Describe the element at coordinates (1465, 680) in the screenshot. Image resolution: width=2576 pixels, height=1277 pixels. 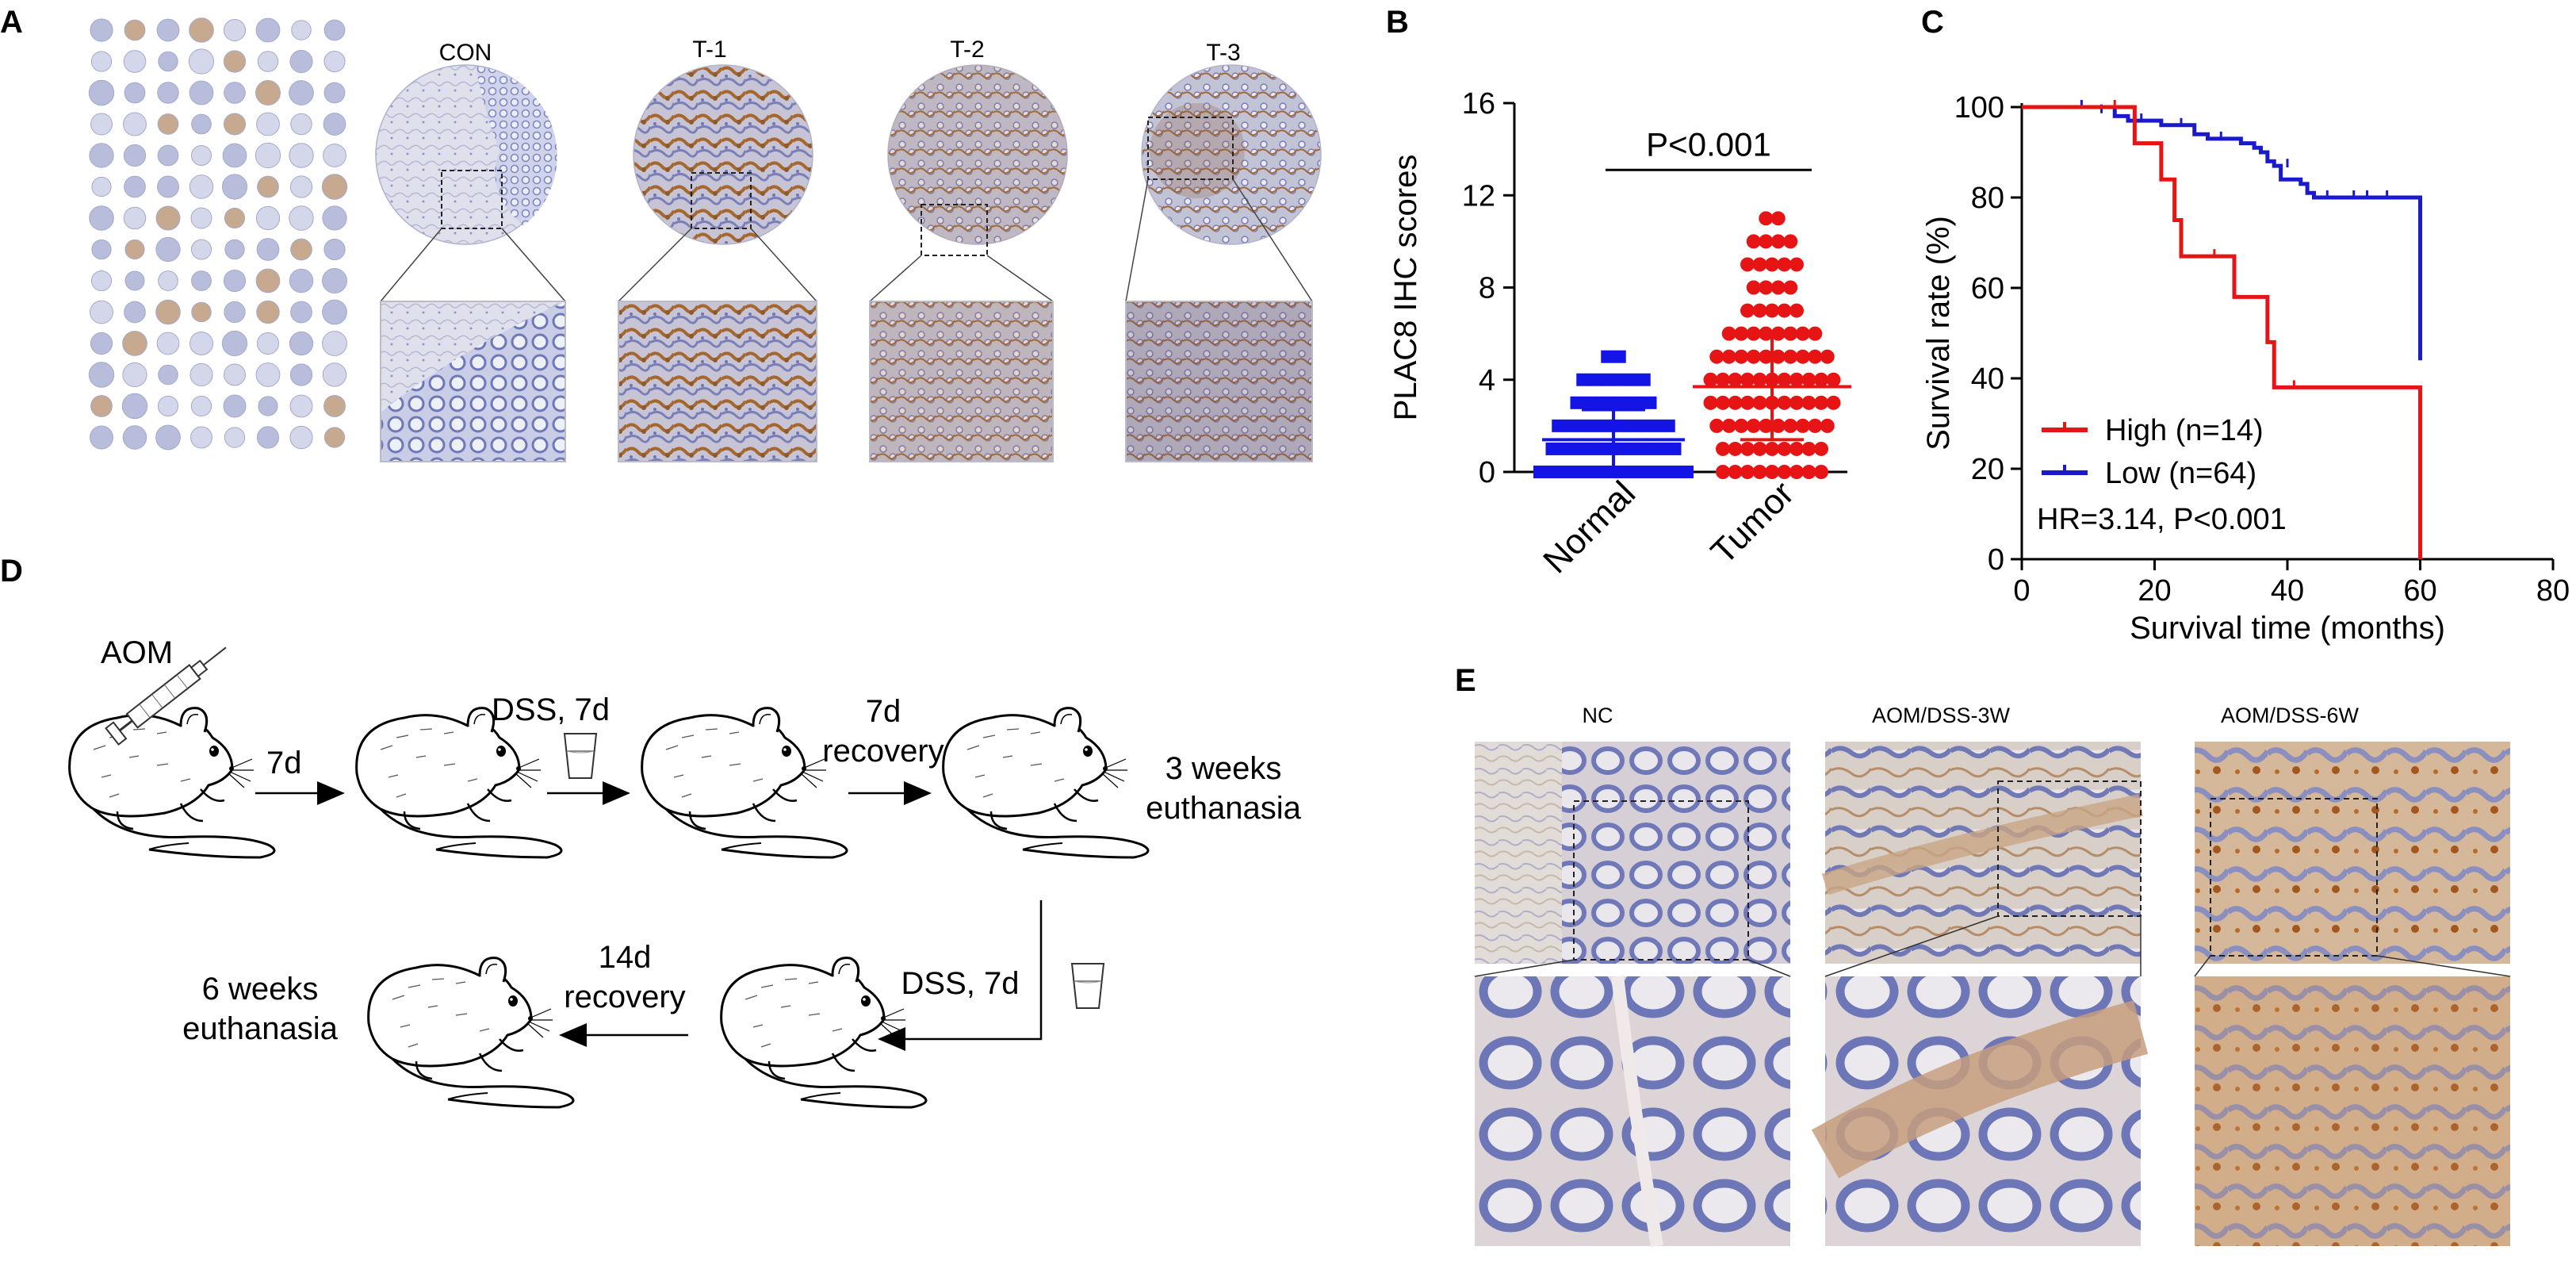
I see `panel-label-e: E` at that location.